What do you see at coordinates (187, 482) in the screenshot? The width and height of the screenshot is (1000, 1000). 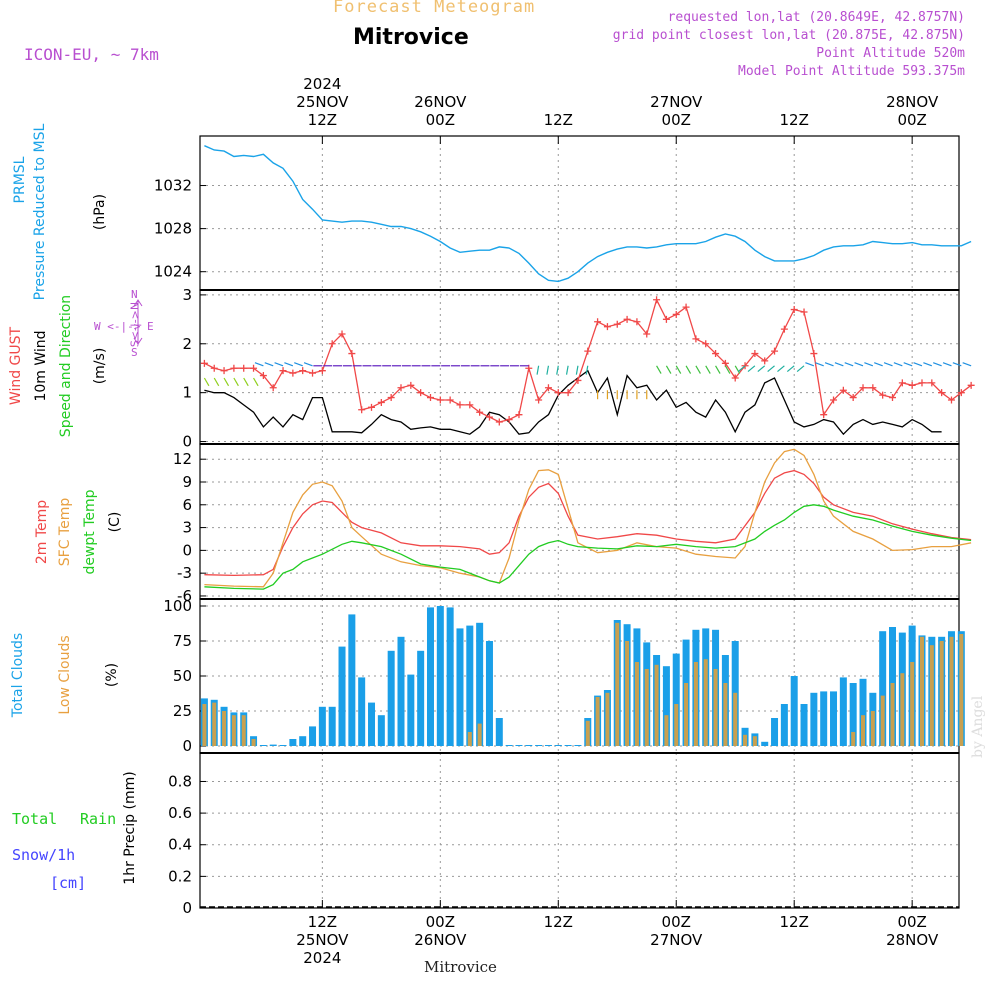 I see `y-tick-label: 9` at bounding box center [187, 482].